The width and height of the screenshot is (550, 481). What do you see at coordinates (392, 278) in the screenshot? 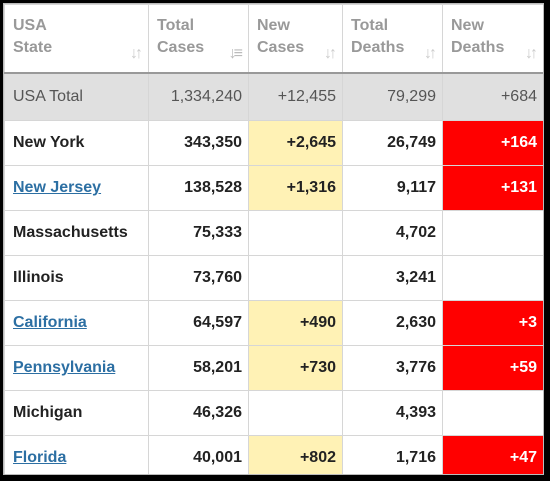
I see `total-deaths-cell: 3,241` at bounding box center [392, 278].